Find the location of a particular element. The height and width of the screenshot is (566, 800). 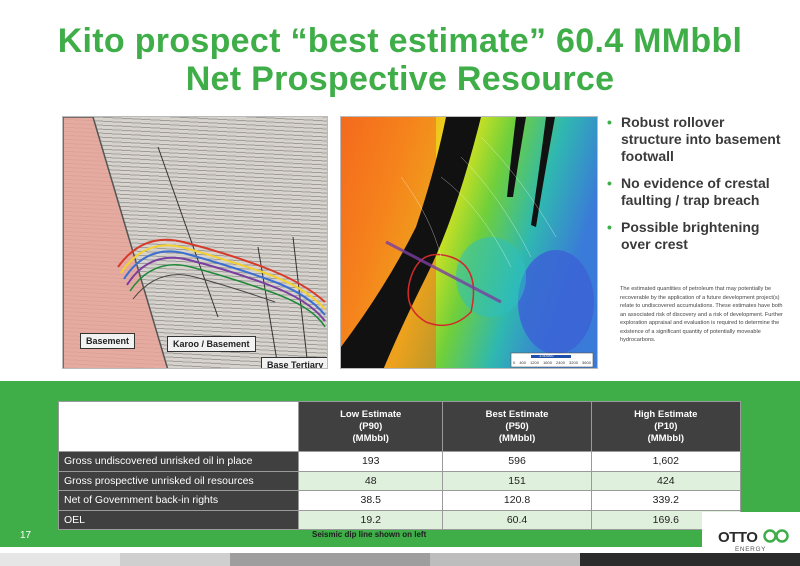

title-line-1: Kito prospect “best estimate” 60.4 MMbbl is located at coordinates (400, 41).